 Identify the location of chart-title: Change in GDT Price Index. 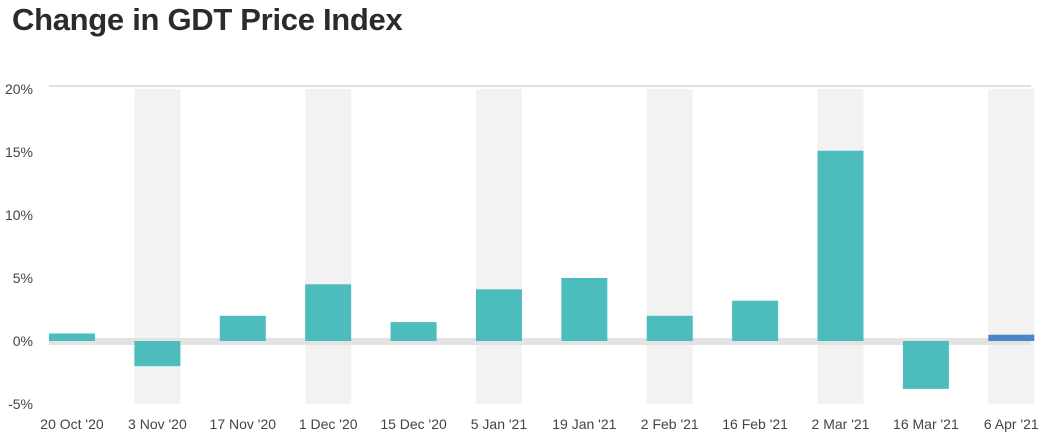
(207, 19).